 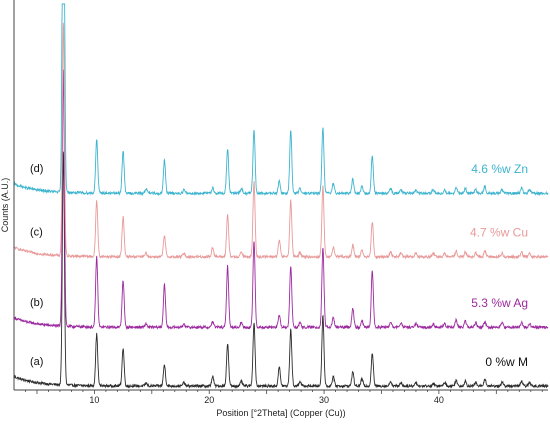 What do you see at coordinates (36, 169) in the screenshot?
I see `series-letter-3: (d)` at bounding box center [36, 169].